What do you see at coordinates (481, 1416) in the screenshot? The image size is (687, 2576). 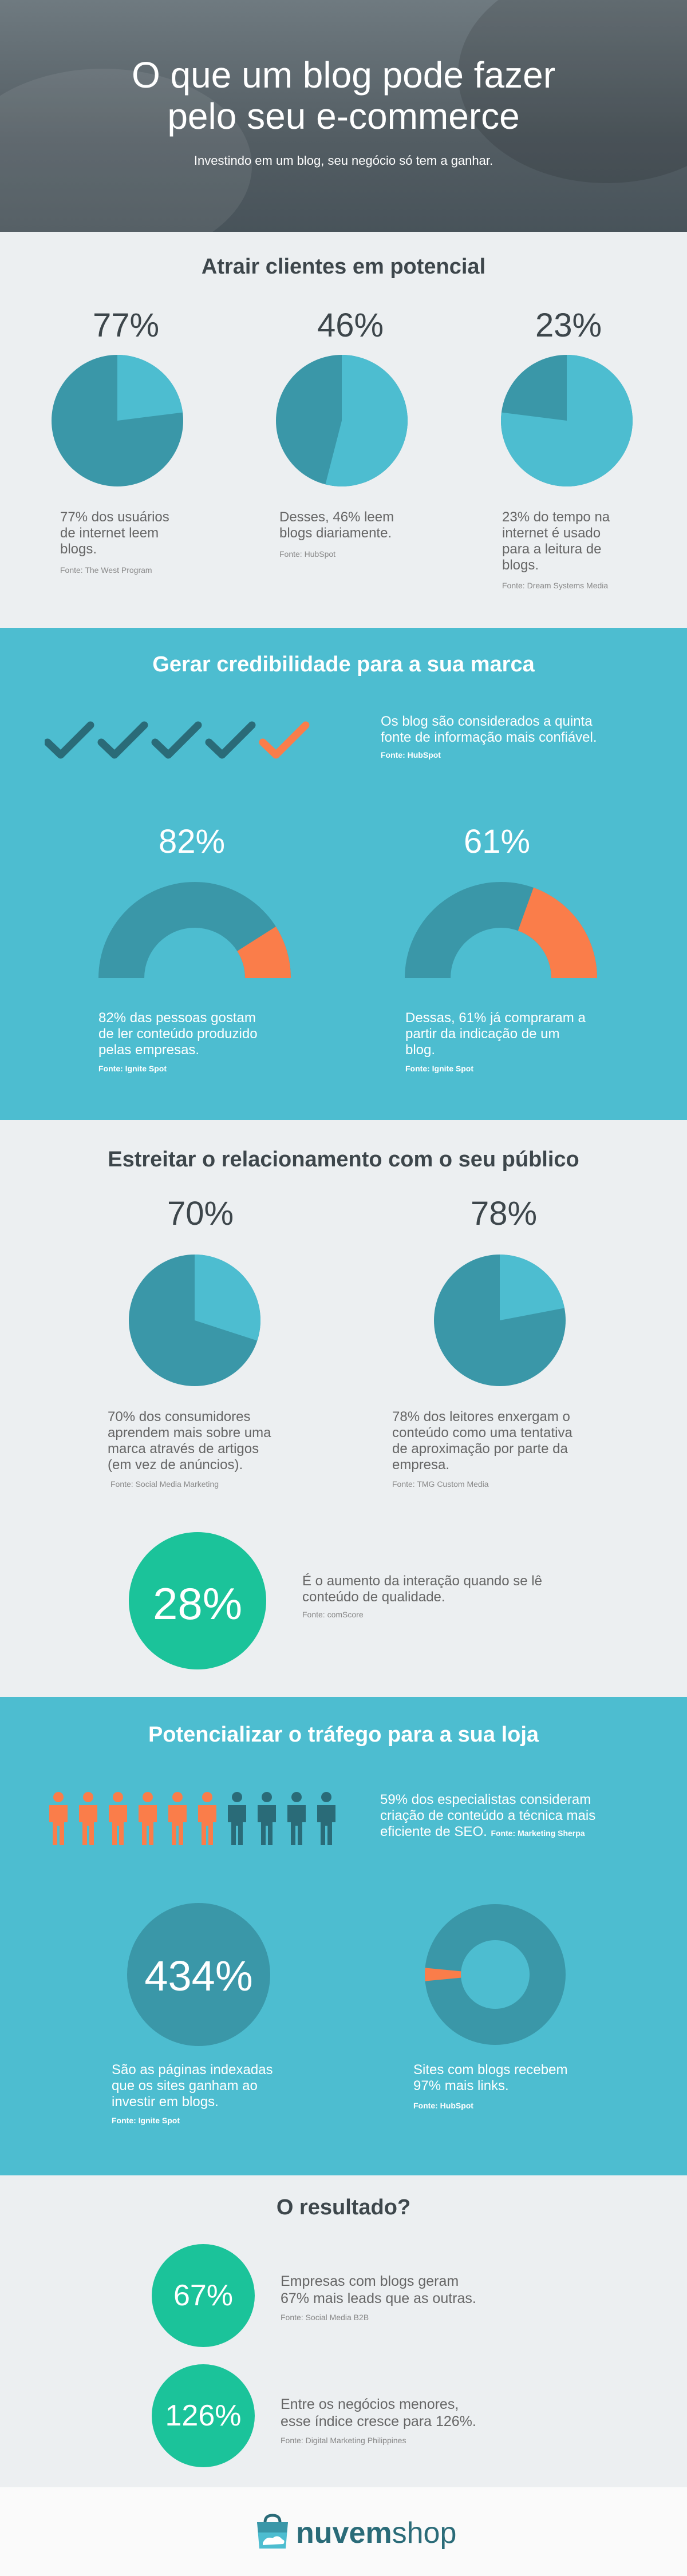 I see `text-line: 78% dos leitores enxergam o` at bounding box center [481, 1416].